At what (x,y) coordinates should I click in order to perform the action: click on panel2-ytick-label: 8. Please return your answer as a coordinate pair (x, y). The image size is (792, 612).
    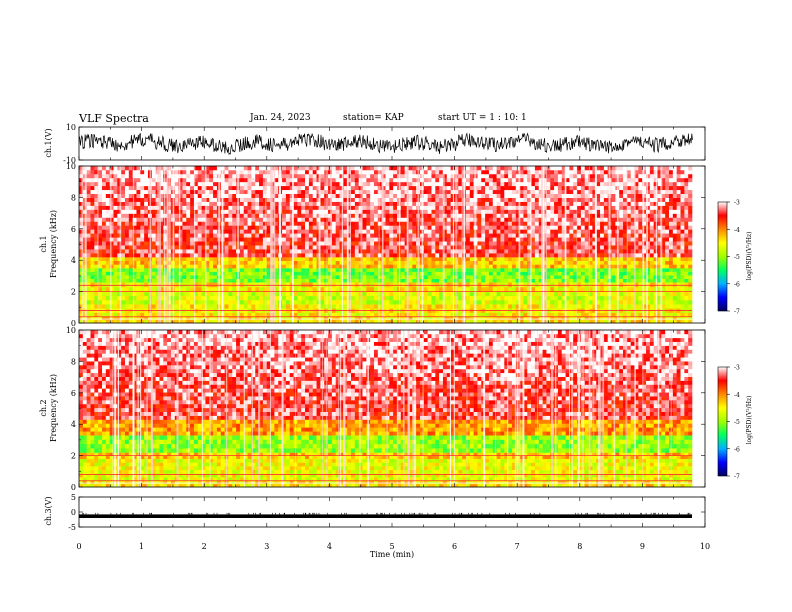
    Looking at the image, I should click on (73, 361).